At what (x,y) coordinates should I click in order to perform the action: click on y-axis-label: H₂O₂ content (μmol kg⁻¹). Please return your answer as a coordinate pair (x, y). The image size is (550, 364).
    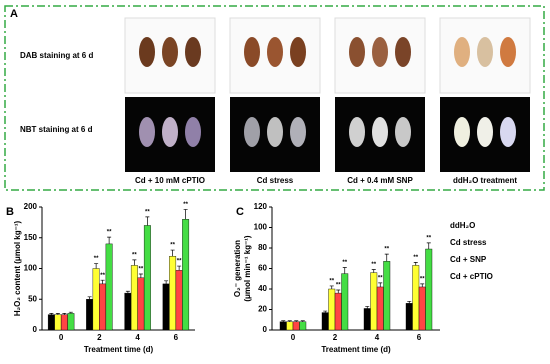
    Looking at the image, I should click on (17, 269).